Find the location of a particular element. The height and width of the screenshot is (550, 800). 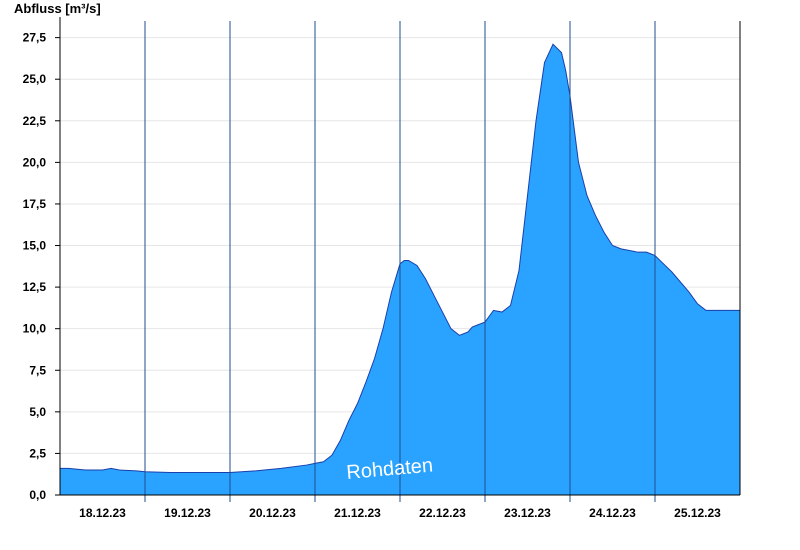

y-tick-label: 25,0 is located at coordinates (35, 79).